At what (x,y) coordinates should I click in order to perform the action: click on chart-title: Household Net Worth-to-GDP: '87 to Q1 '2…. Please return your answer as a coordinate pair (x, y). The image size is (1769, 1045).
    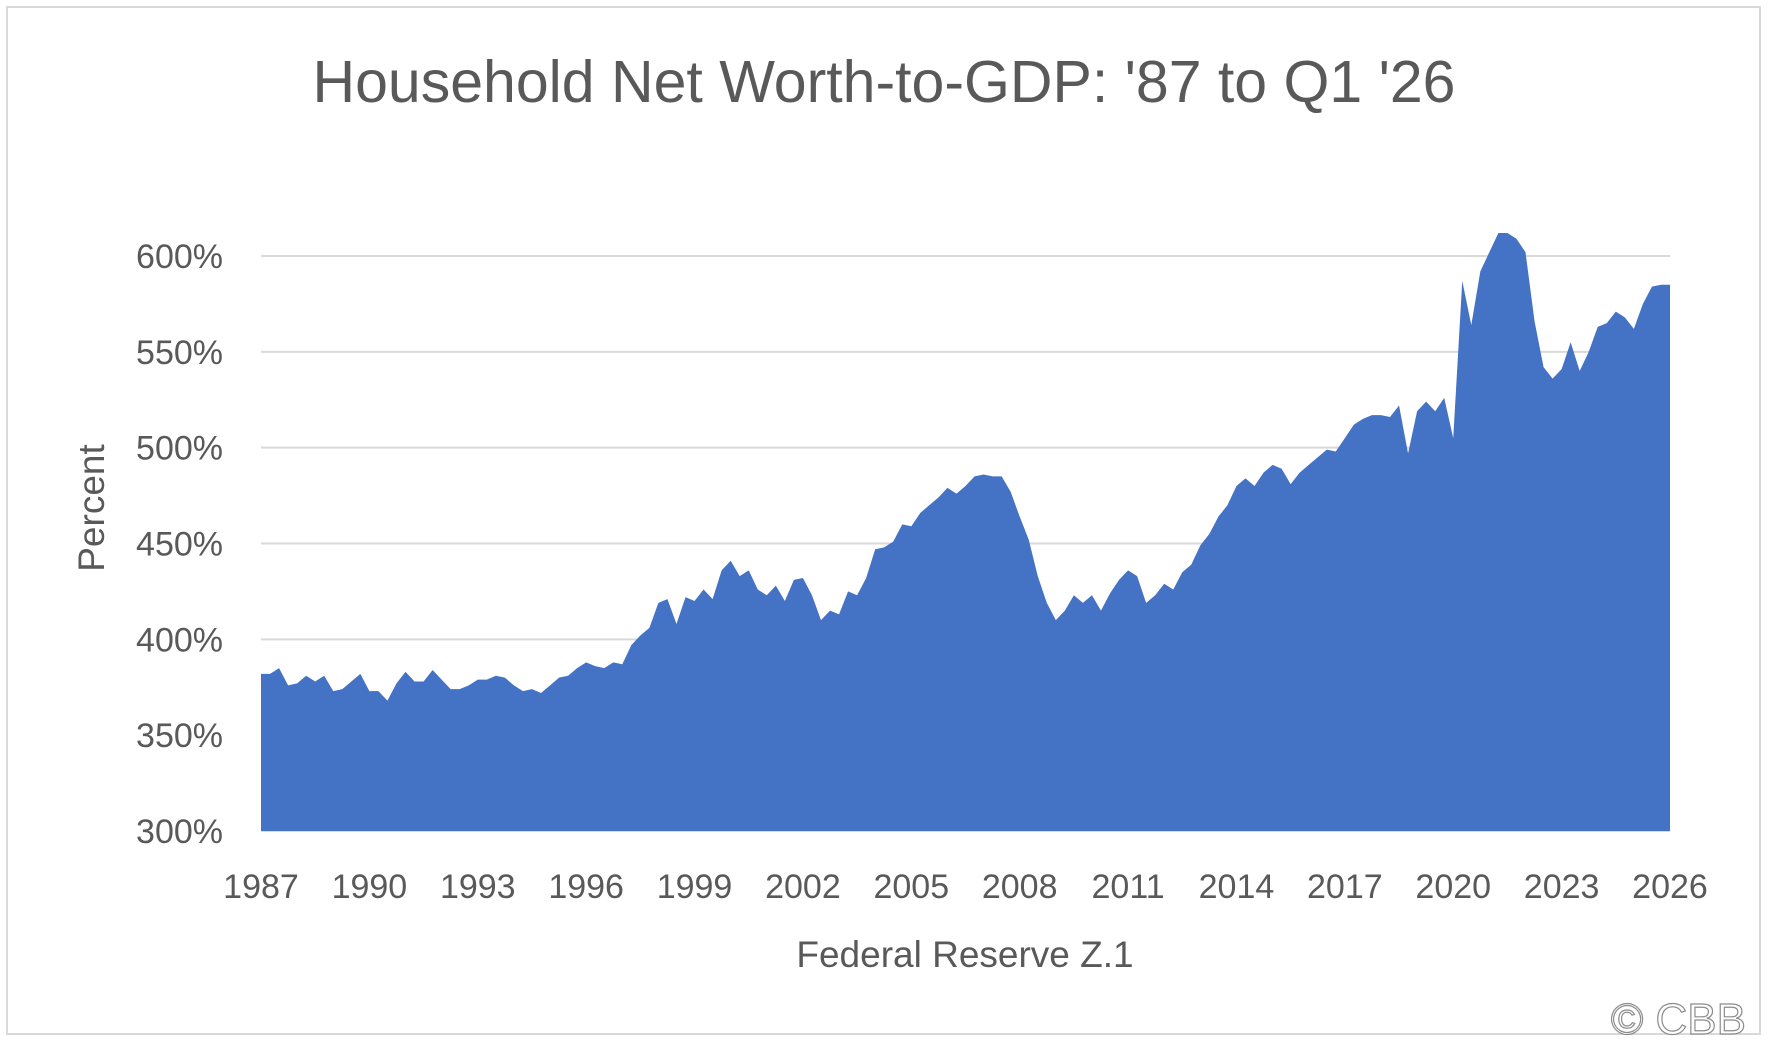
    Looking at the image, I should click on (884, 82).